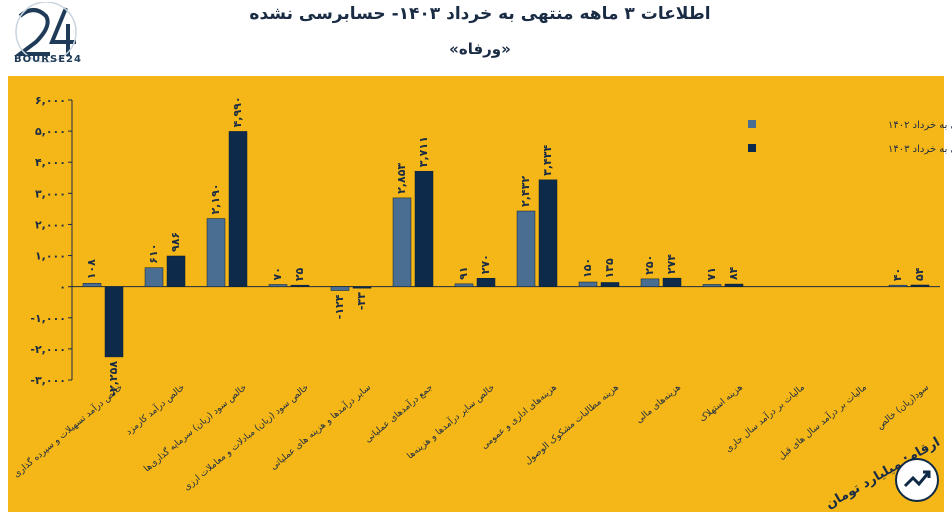 Image resolution: width=952 pixels, height=513 pixels. Describe the element at coordinates (48, 59) in the screenshot. I see `logo-text: BOURSE24` at that location.